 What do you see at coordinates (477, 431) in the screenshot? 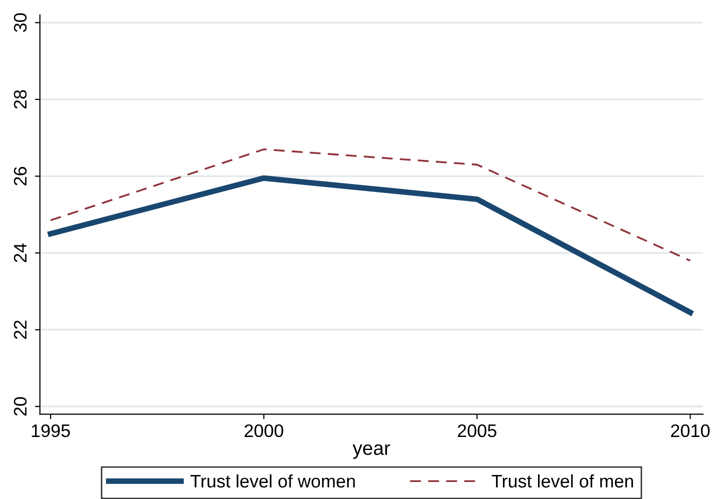
I see `x-tick-label: 2005` at bounding box center [477, 431].